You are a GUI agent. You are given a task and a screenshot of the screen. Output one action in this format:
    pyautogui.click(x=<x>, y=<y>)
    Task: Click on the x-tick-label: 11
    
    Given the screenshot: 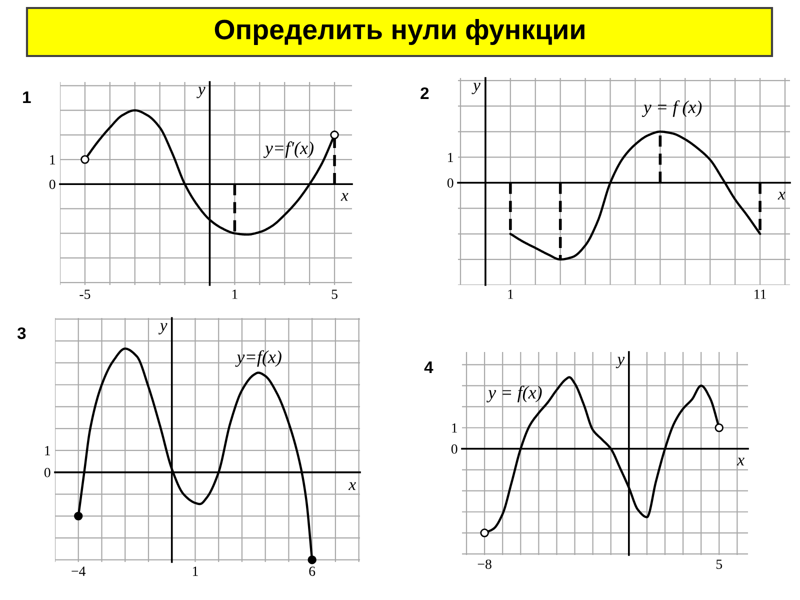 What is the action you would take?
    pyautogui.click(x=760, y=294)
    